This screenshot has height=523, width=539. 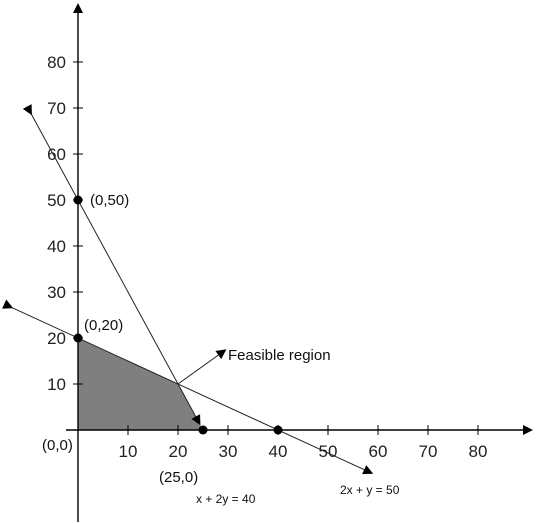 I want to click on point-label-0-50: (0,50), so click(x=109, y=200).